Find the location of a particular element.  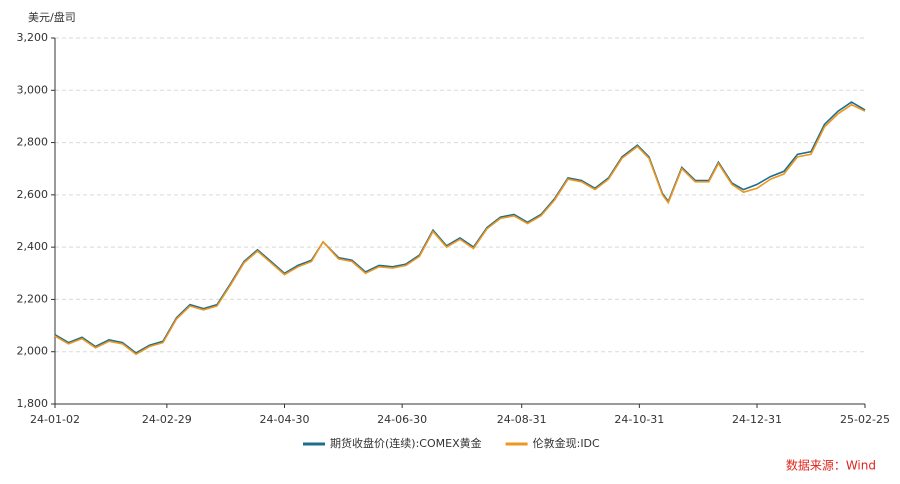

x-tick-label: 24-12-31 is located at coordinates (757, 419).